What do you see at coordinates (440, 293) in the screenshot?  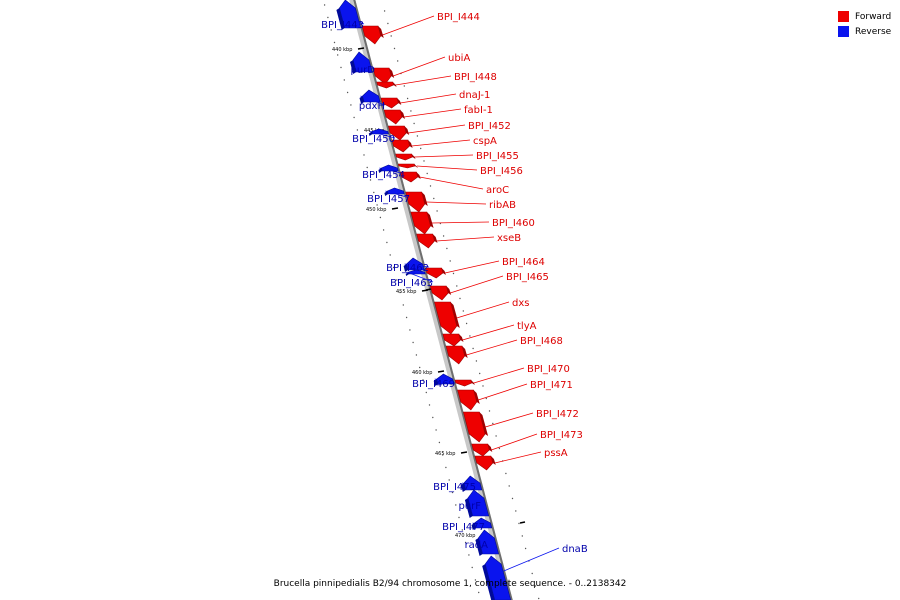 I see `gene-feature-bpi_i465` at bounding box center [440, 293].